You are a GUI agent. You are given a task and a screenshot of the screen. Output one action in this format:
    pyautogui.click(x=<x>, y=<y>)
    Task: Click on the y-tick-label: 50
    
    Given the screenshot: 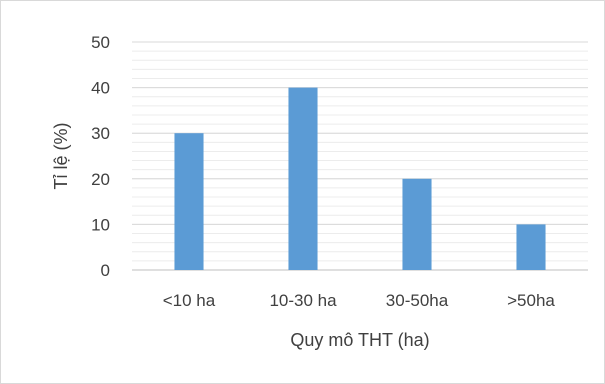 What is the action you would take?
    pyautogui.click(x=100, y=42)
    